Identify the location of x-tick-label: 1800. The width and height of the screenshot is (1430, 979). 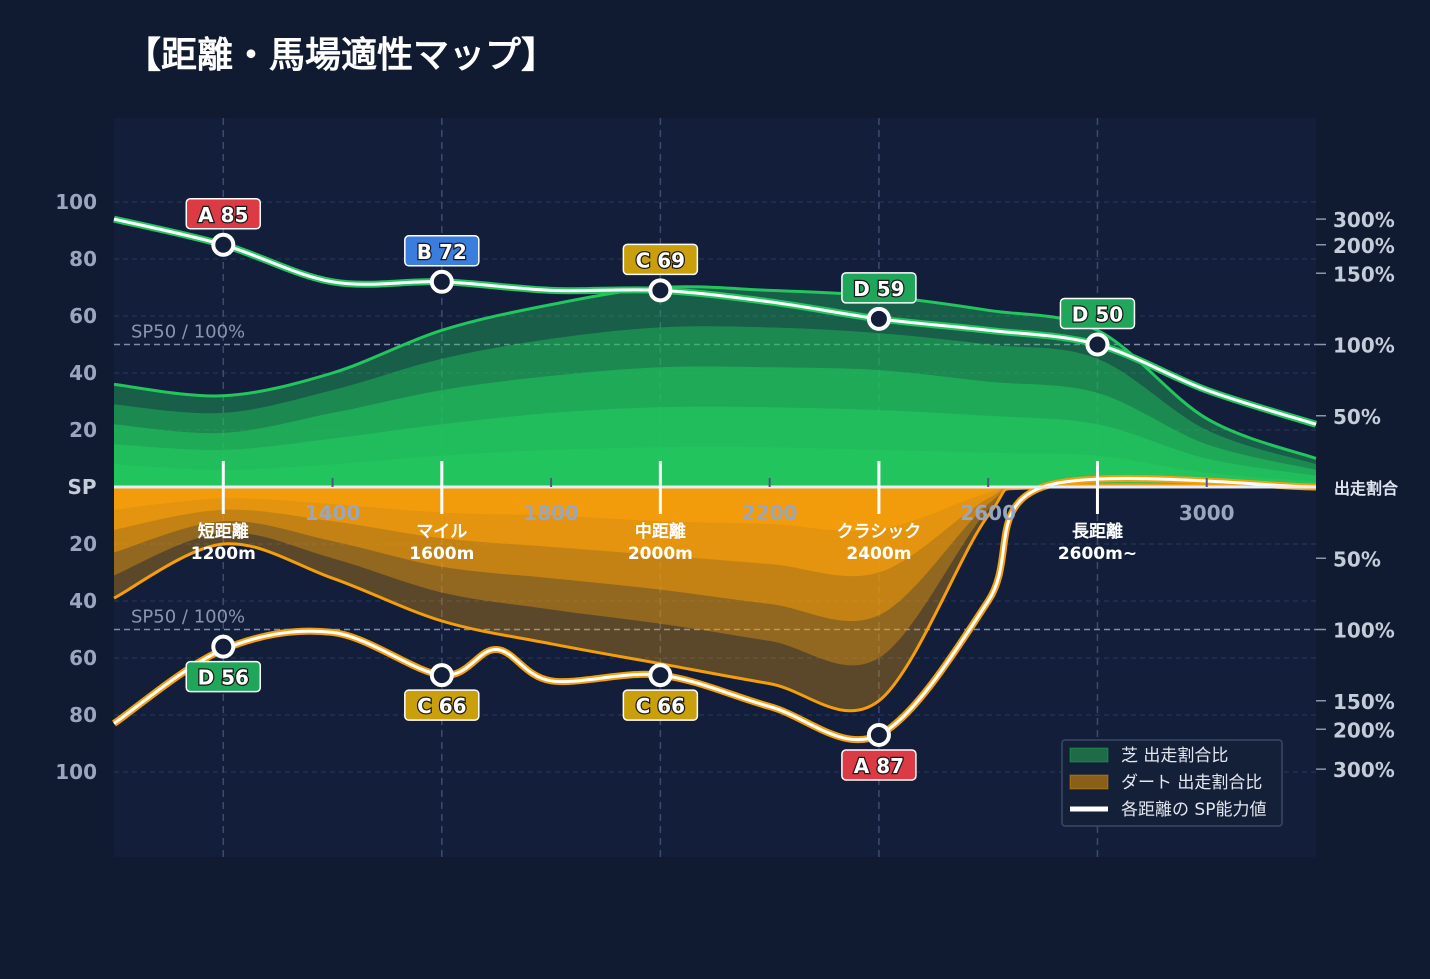
(551, 513).